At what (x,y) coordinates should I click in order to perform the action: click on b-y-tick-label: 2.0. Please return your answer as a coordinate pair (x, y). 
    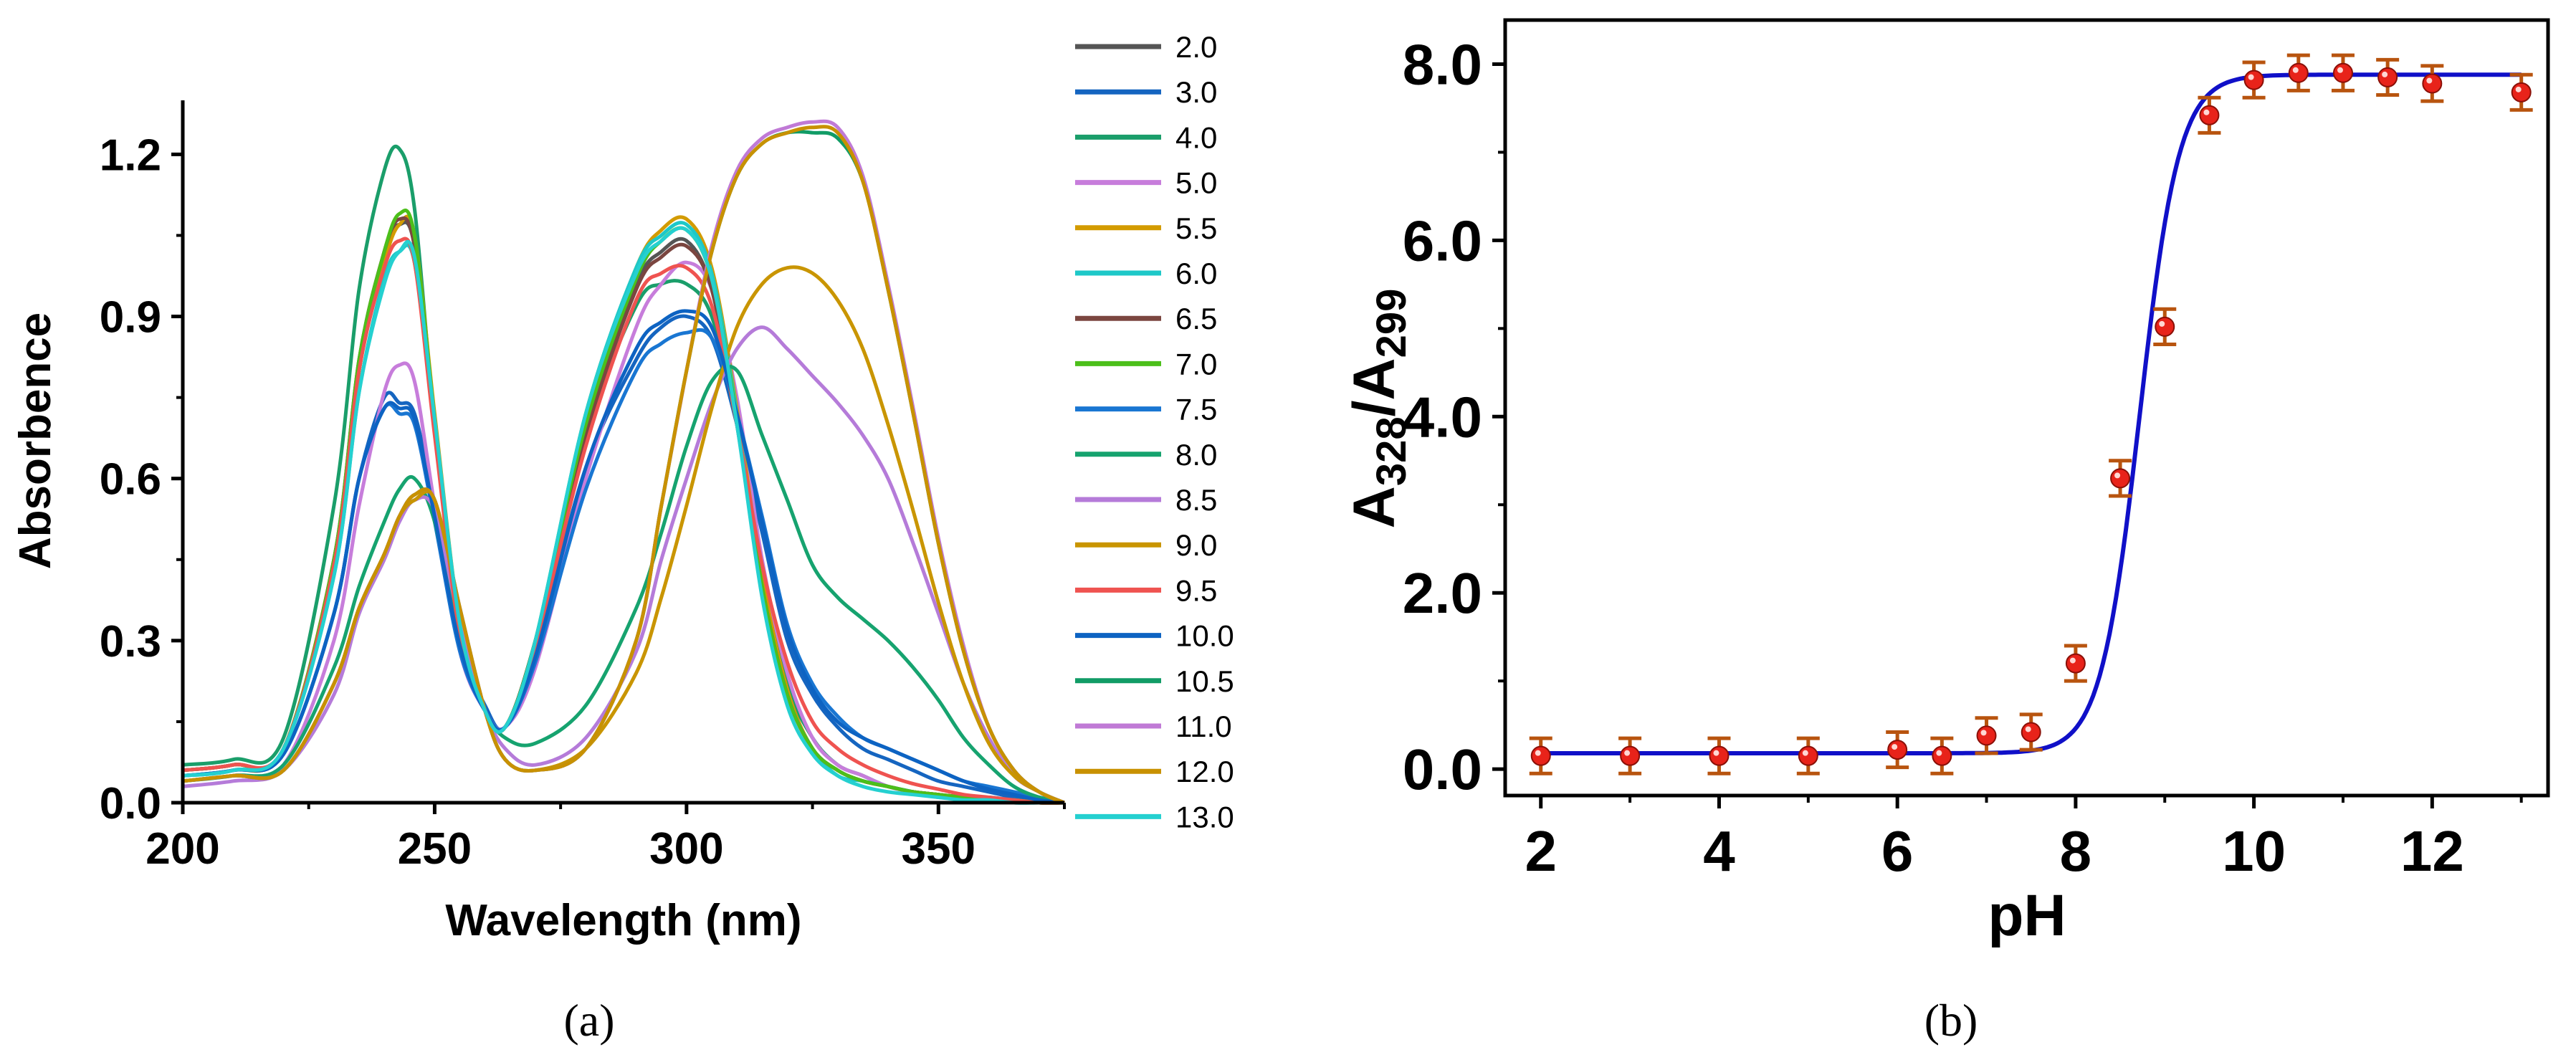
    Looking at the image, I should click on (1442, 593).